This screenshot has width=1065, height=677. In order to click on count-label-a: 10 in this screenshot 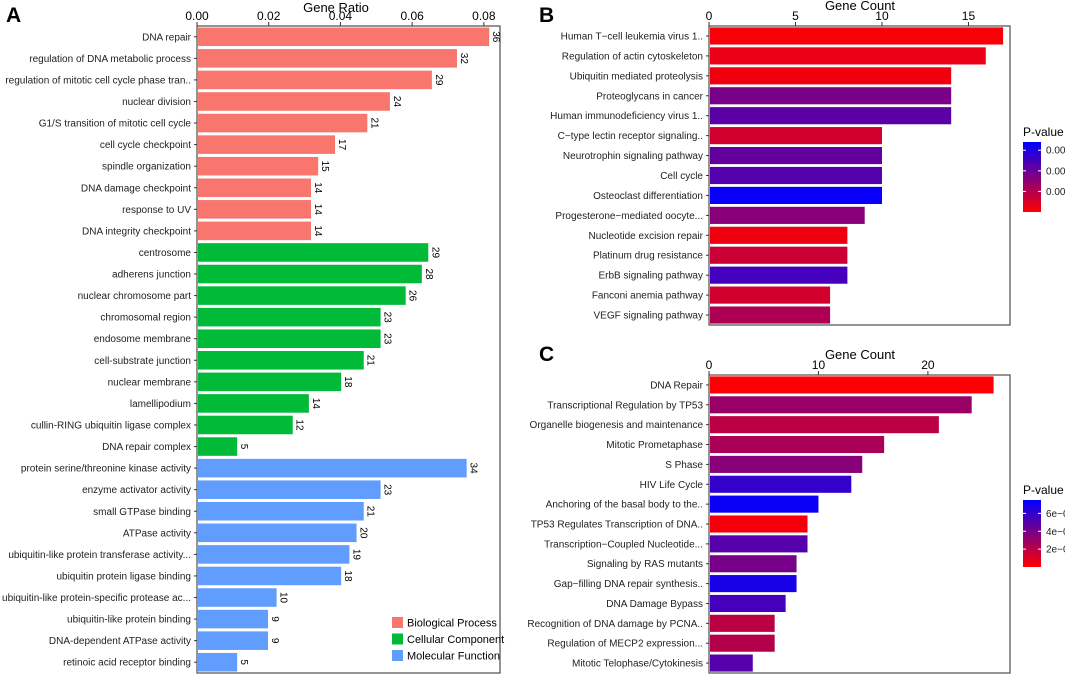, I will do `click(283, 598)`.